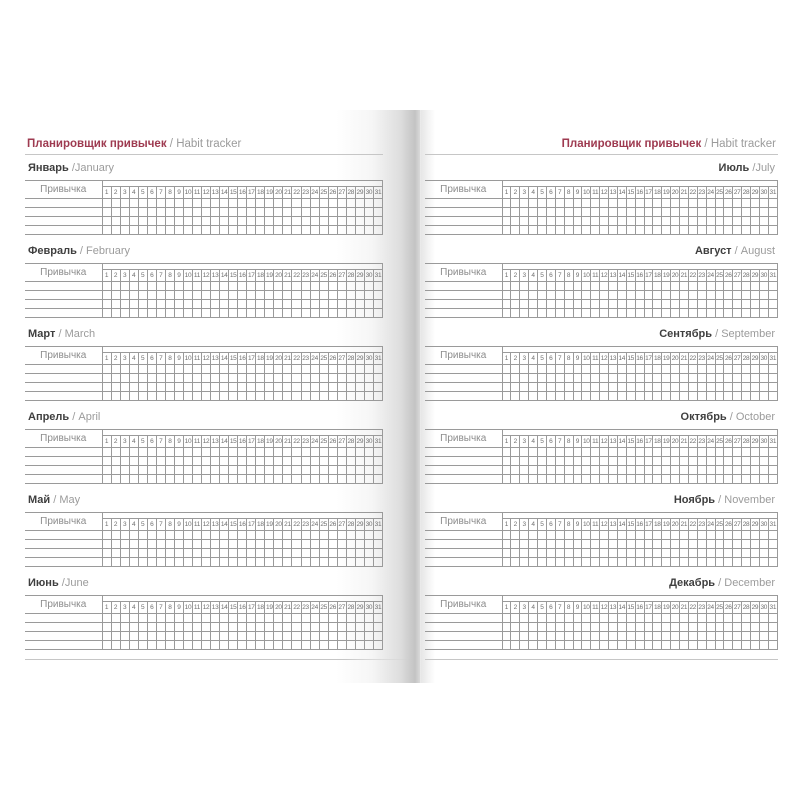  Describe the element at coordinates (595, 275) in the screenshot. I see `day-number: 11` at that location.